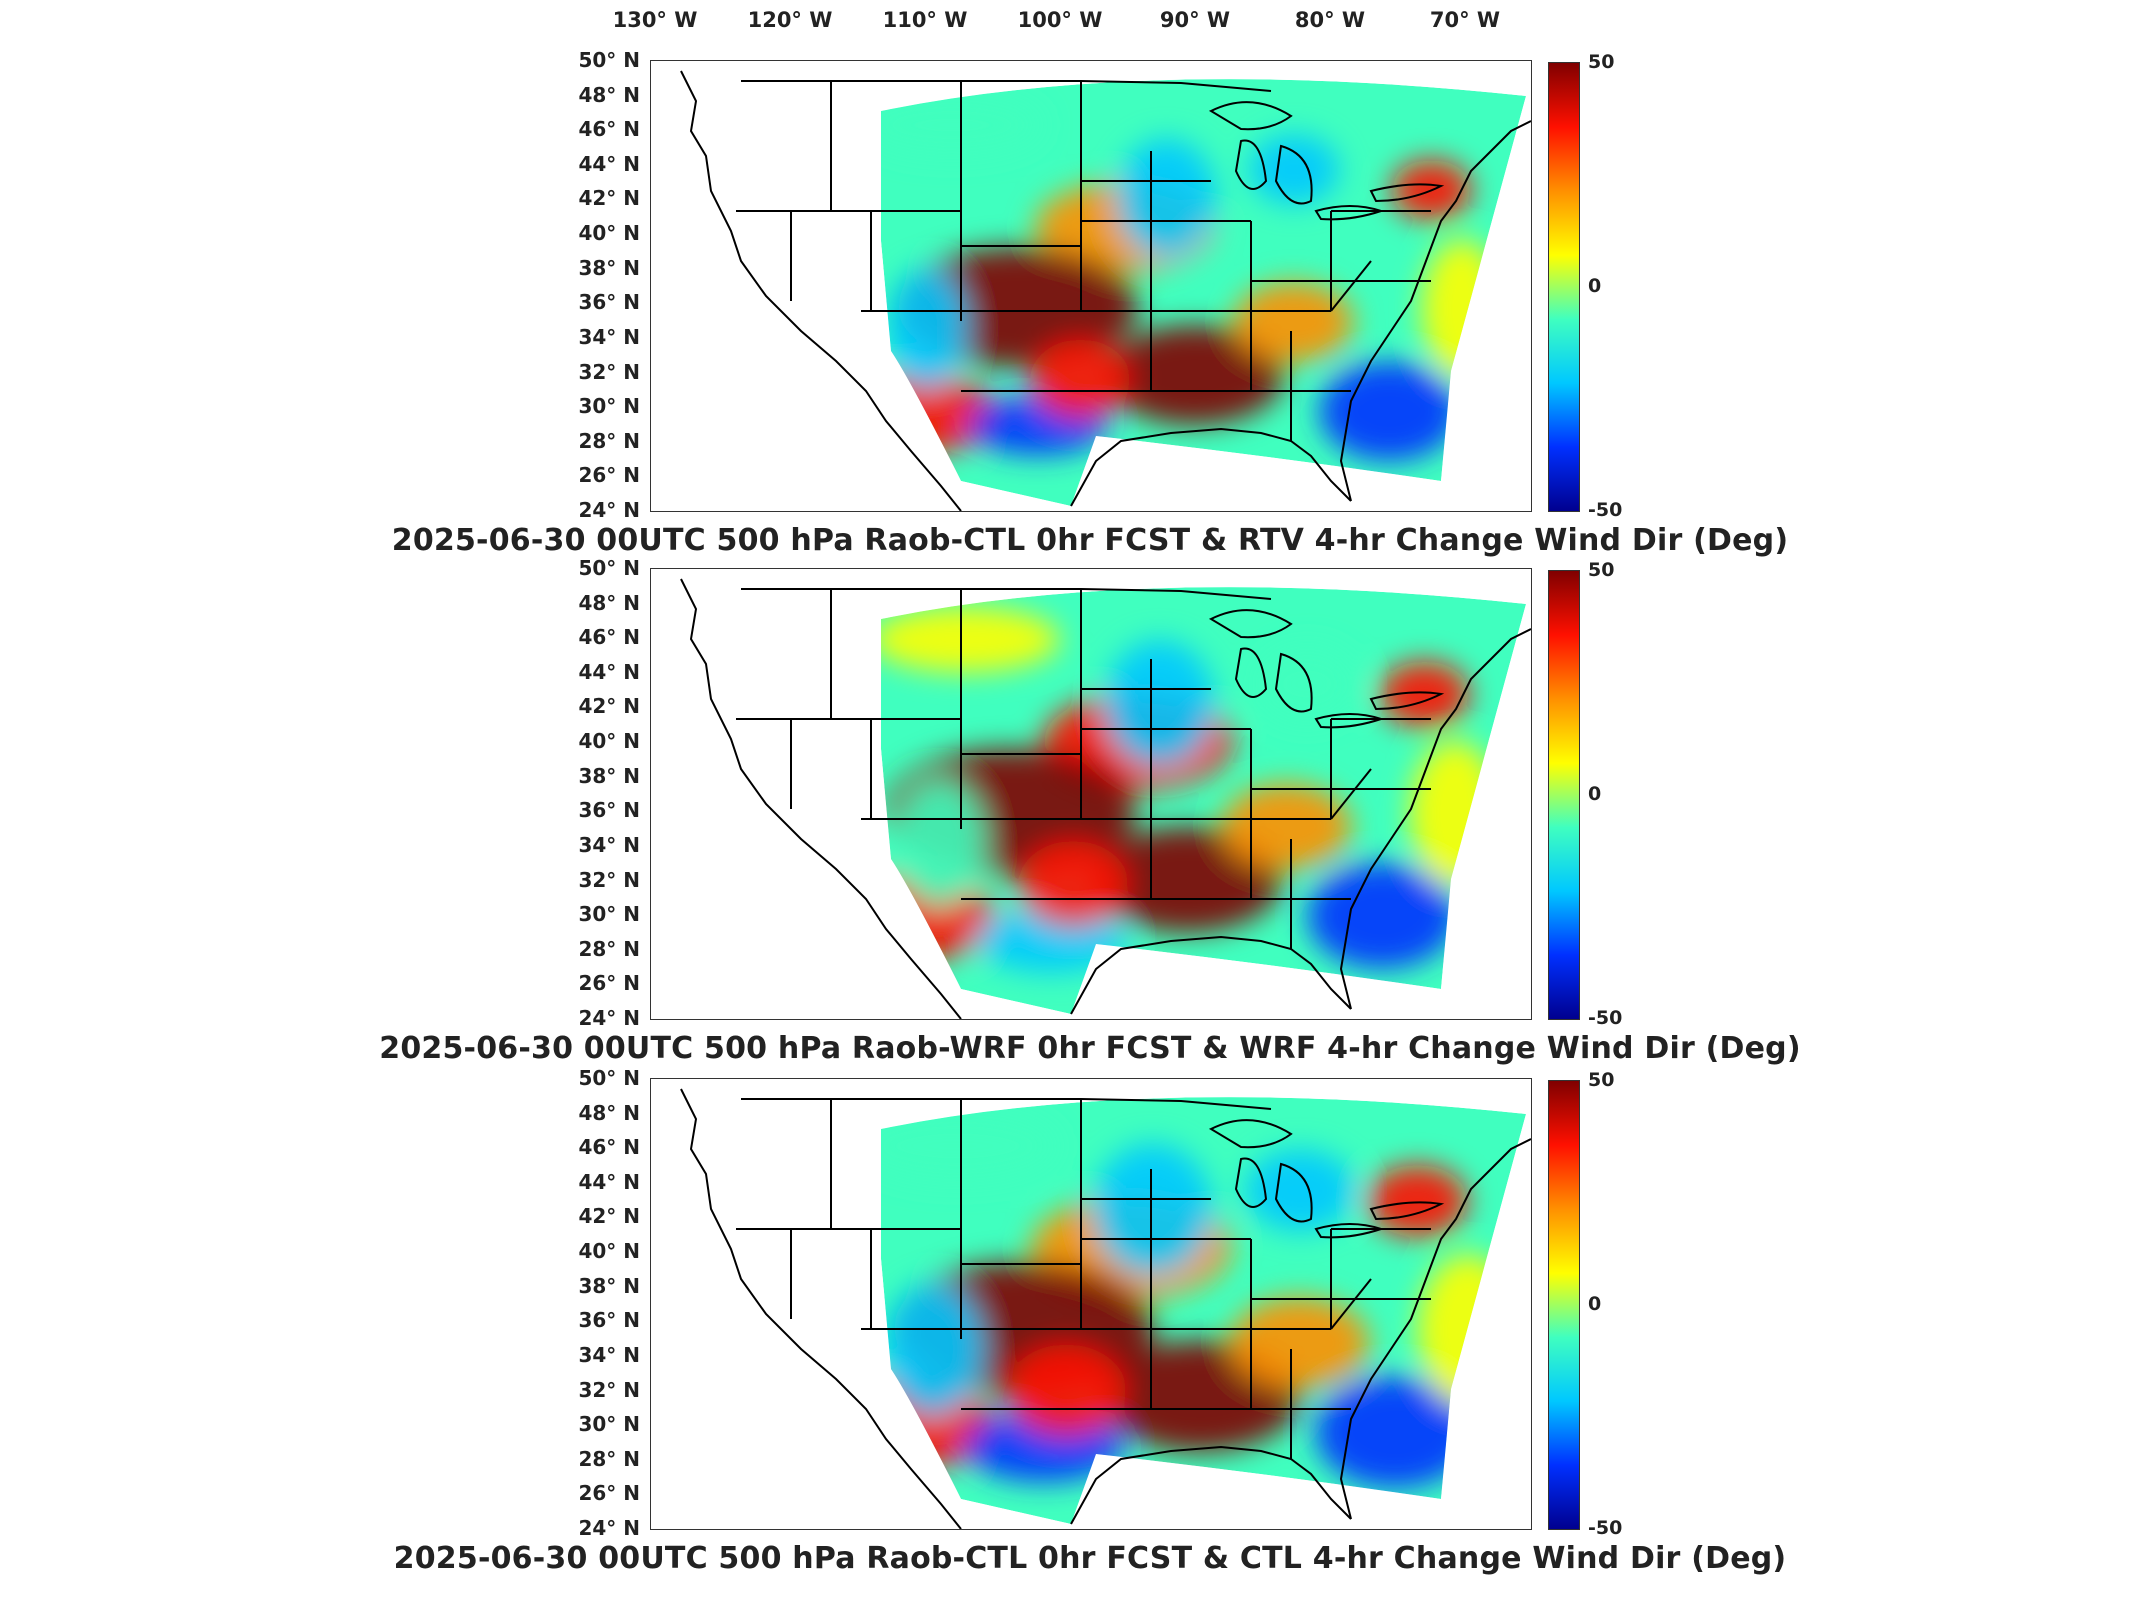  I want to click on lon-label-110w: 110° W, so click(925, 20).